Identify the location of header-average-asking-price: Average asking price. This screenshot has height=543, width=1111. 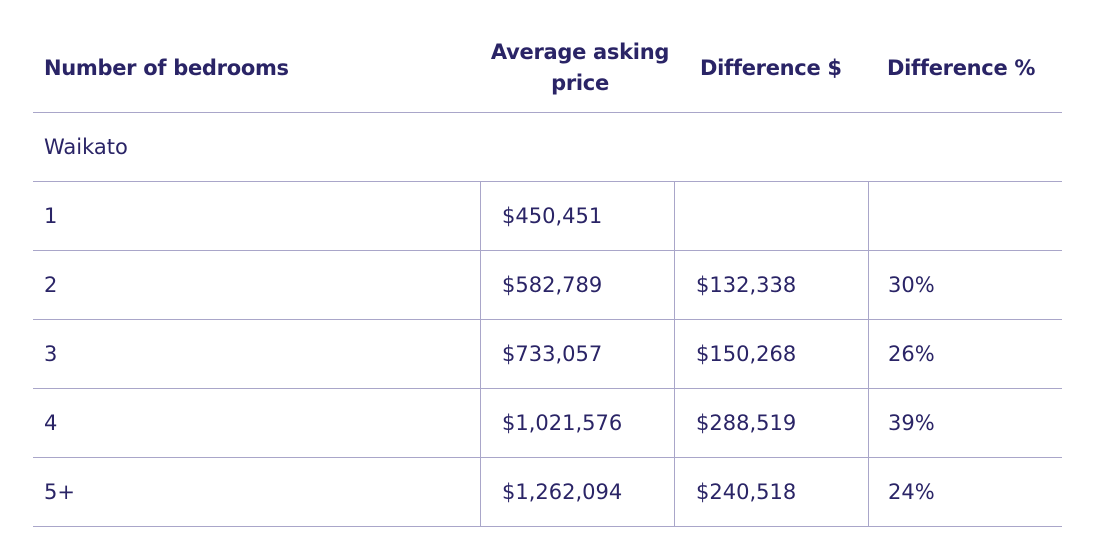
(580, 67).